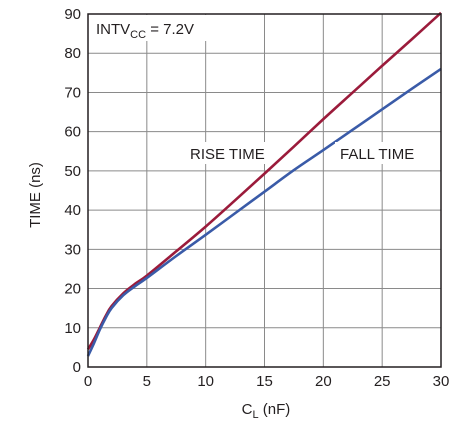  What do you see at coordinates (138, 35) in the screenshot?
I see `condition-sub: CC` at bounding box center [138, 35].